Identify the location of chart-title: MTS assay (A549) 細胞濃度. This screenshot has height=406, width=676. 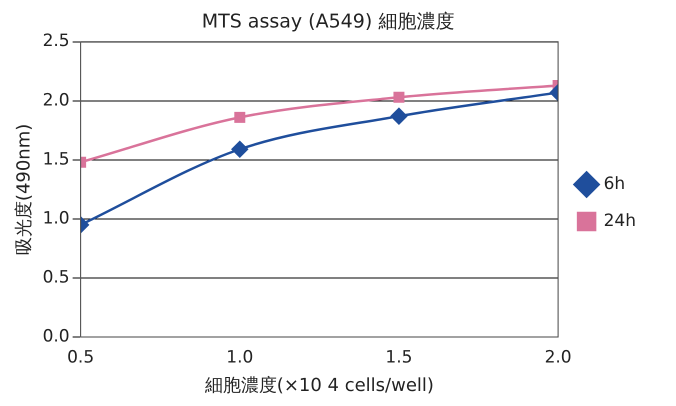
(328, 21).